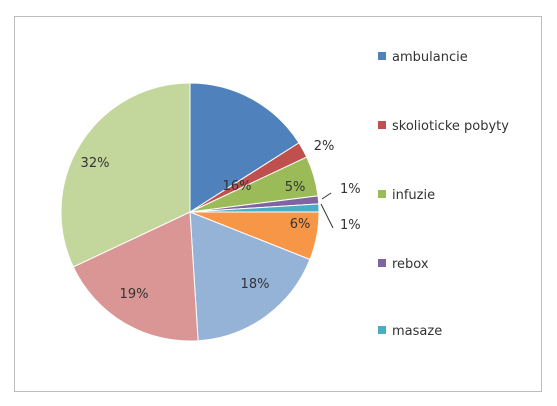 The height and width of the screenshot is (406, 557). Describe the element at coordinates (413, 195) in the screenshot. I see `legend-label: infuzie` at that location.